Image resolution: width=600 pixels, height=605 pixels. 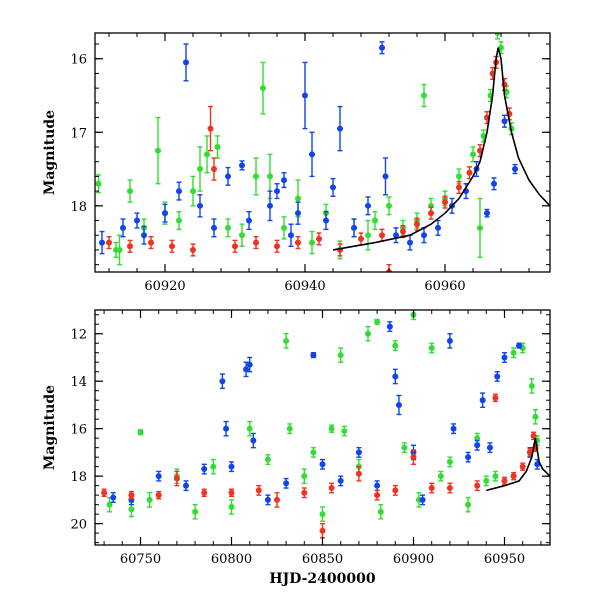 I want to click on y-axis-title: Magnitude, so click(x=50, y=427).